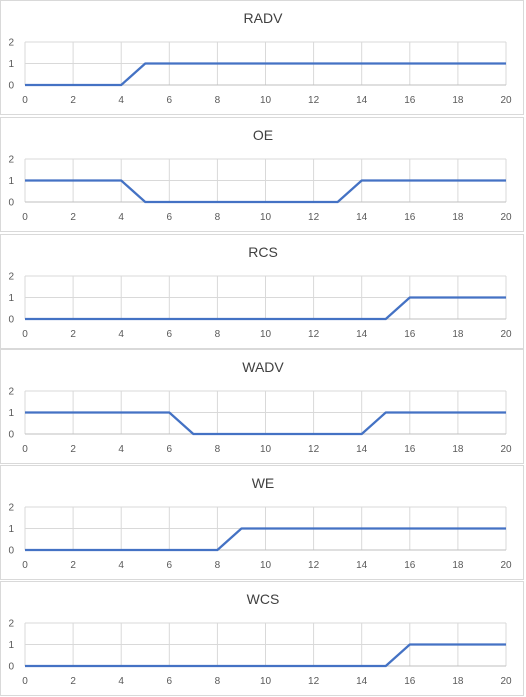  Describe the element at coordinates (265, 74) in the screenshot. I see `series-line-radv` at that location.